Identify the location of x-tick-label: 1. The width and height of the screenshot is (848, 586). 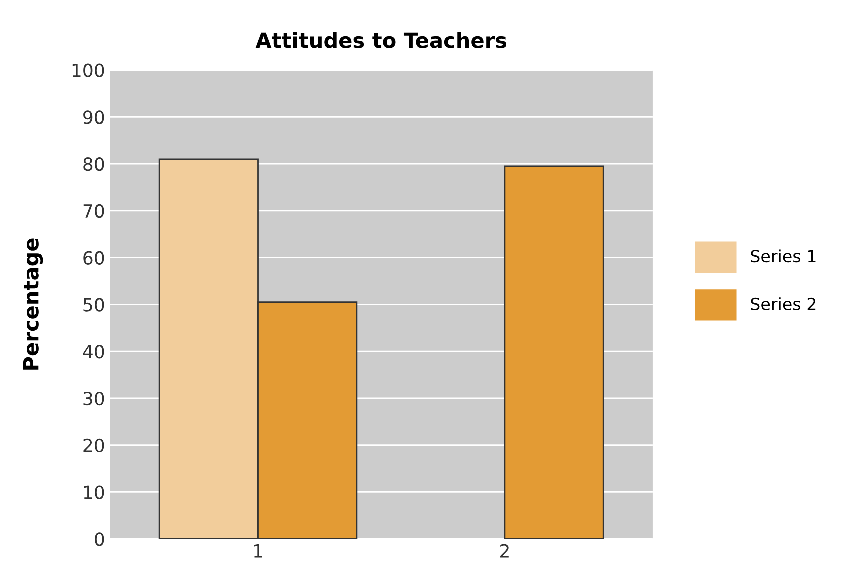
(258, 551).